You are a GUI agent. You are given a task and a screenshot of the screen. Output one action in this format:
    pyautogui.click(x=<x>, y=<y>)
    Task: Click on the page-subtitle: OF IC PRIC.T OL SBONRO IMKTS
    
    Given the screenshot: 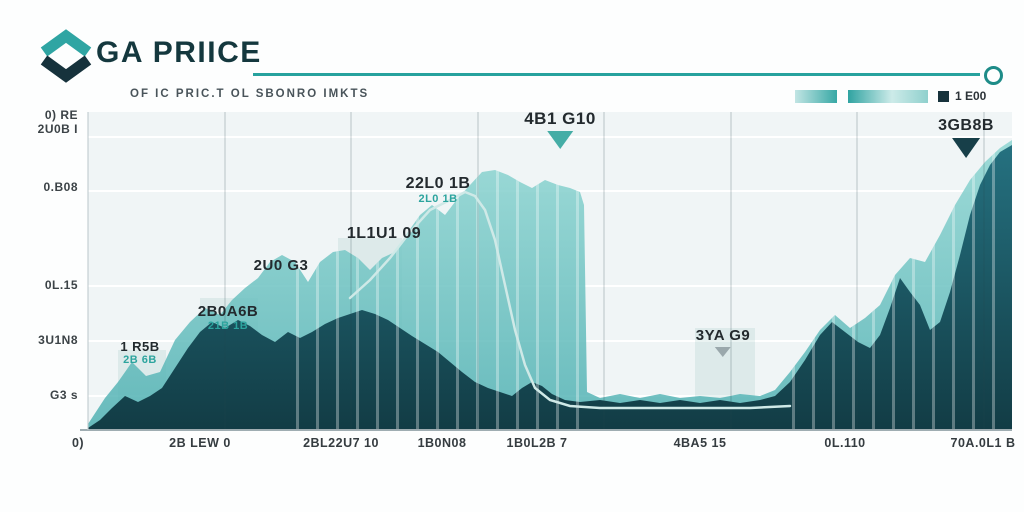 What is the action you would take?
    pyautogui.click(x=250, y=94)
    